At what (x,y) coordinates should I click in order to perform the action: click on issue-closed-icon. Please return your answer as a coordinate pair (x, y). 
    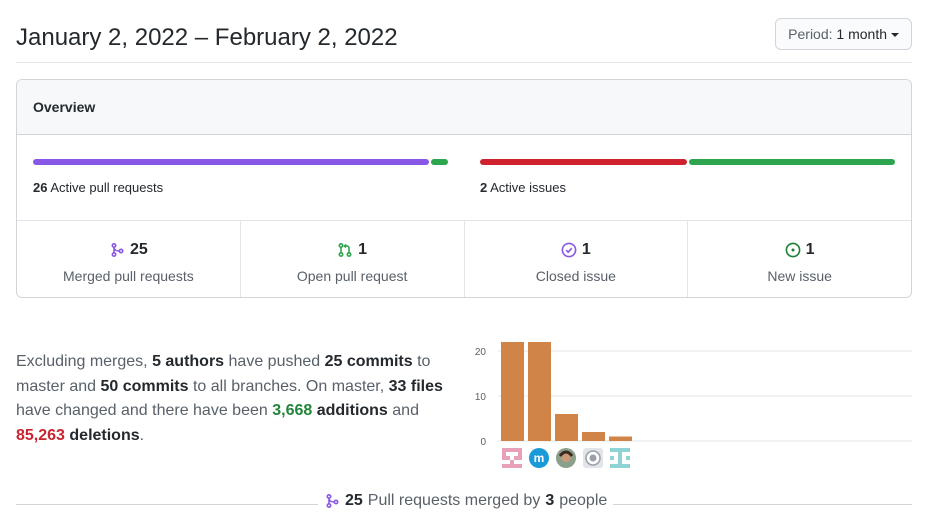
    Looking at the image, I should click on (569, 250).